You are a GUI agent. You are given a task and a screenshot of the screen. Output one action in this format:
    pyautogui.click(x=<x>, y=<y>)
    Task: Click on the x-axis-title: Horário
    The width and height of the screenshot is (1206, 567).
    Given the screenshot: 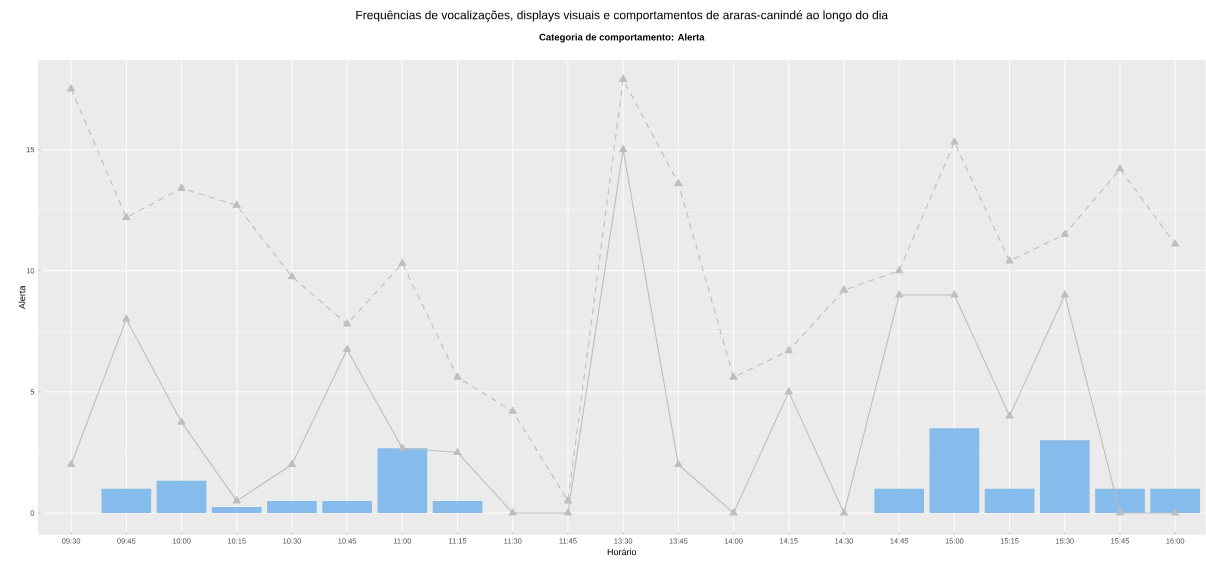 What is the action you would take?
    pyautogui.click(x=622, y=552)
    